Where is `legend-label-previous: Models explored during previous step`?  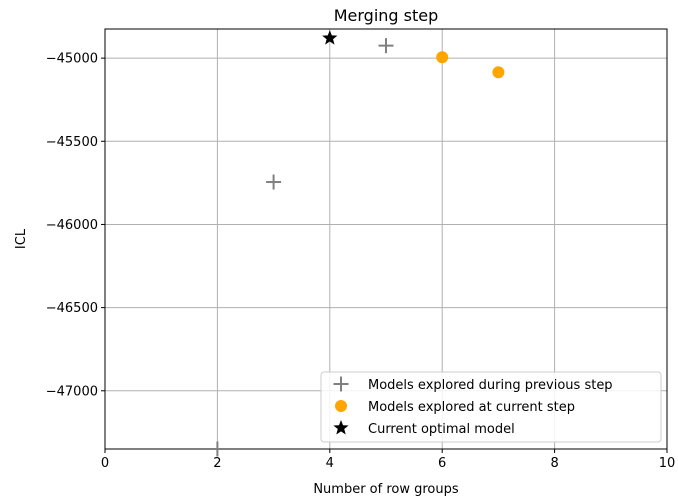
legend-label-previous: Models explored during previous step is located at coordinates (490, 385).